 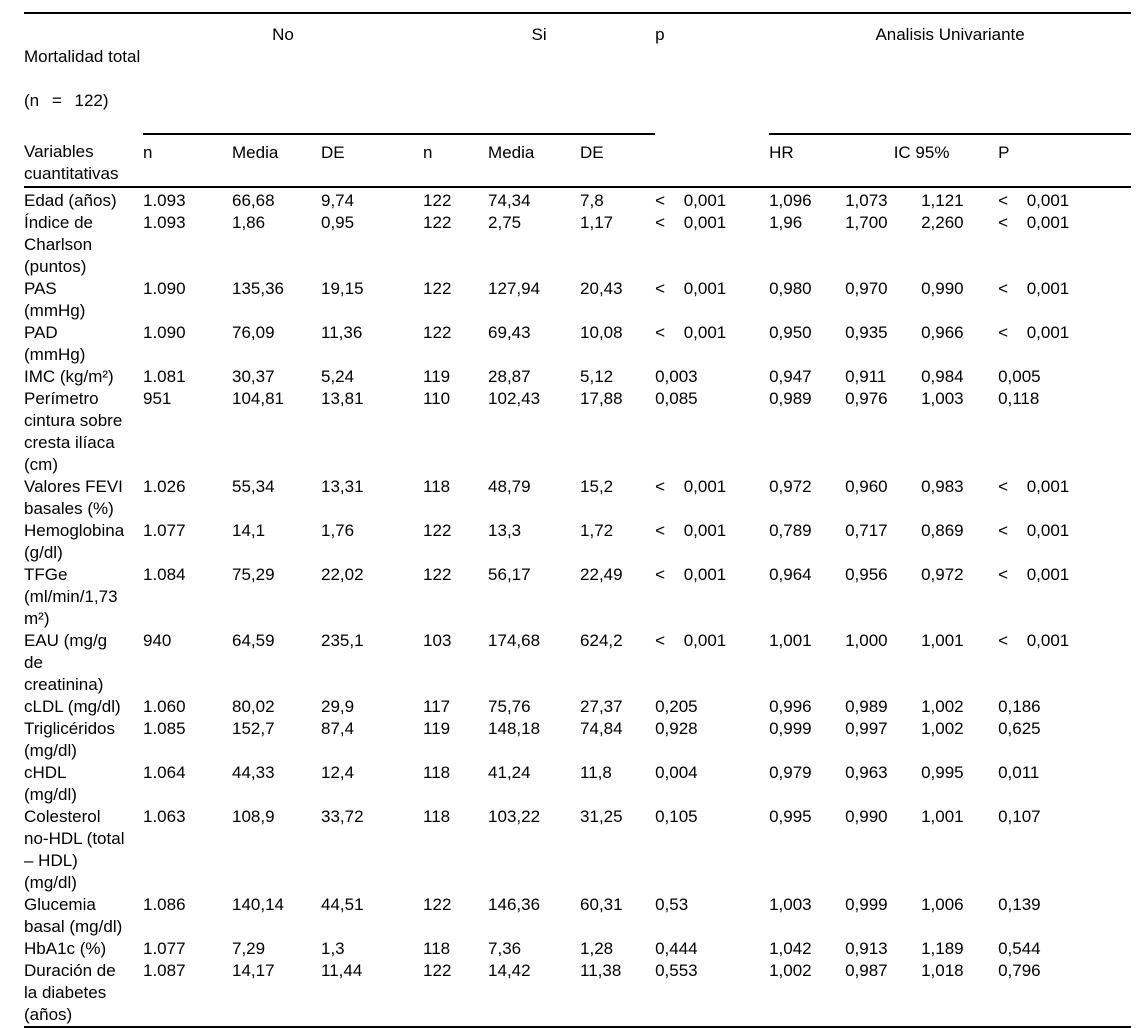 What do you see at coordinates (342, 398) in the screenshot?
I see `no-de-value: 13,81` at bounding box center [342, 398].